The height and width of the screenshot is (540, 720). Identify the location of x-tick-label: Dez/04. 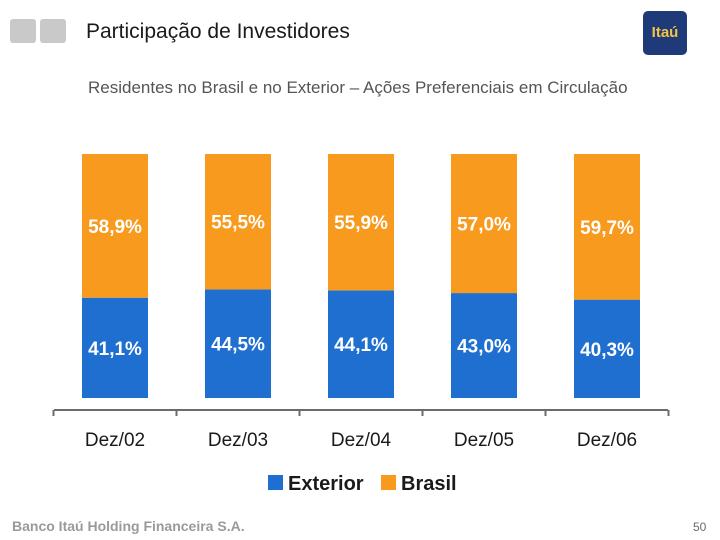
(361, 440).